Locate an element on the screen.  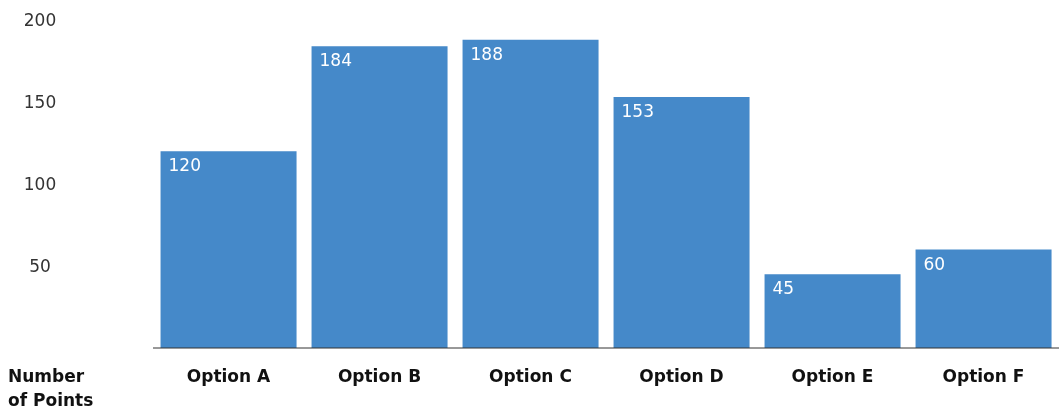
x-tick-label: Option E is located at coordinates (832, 376).